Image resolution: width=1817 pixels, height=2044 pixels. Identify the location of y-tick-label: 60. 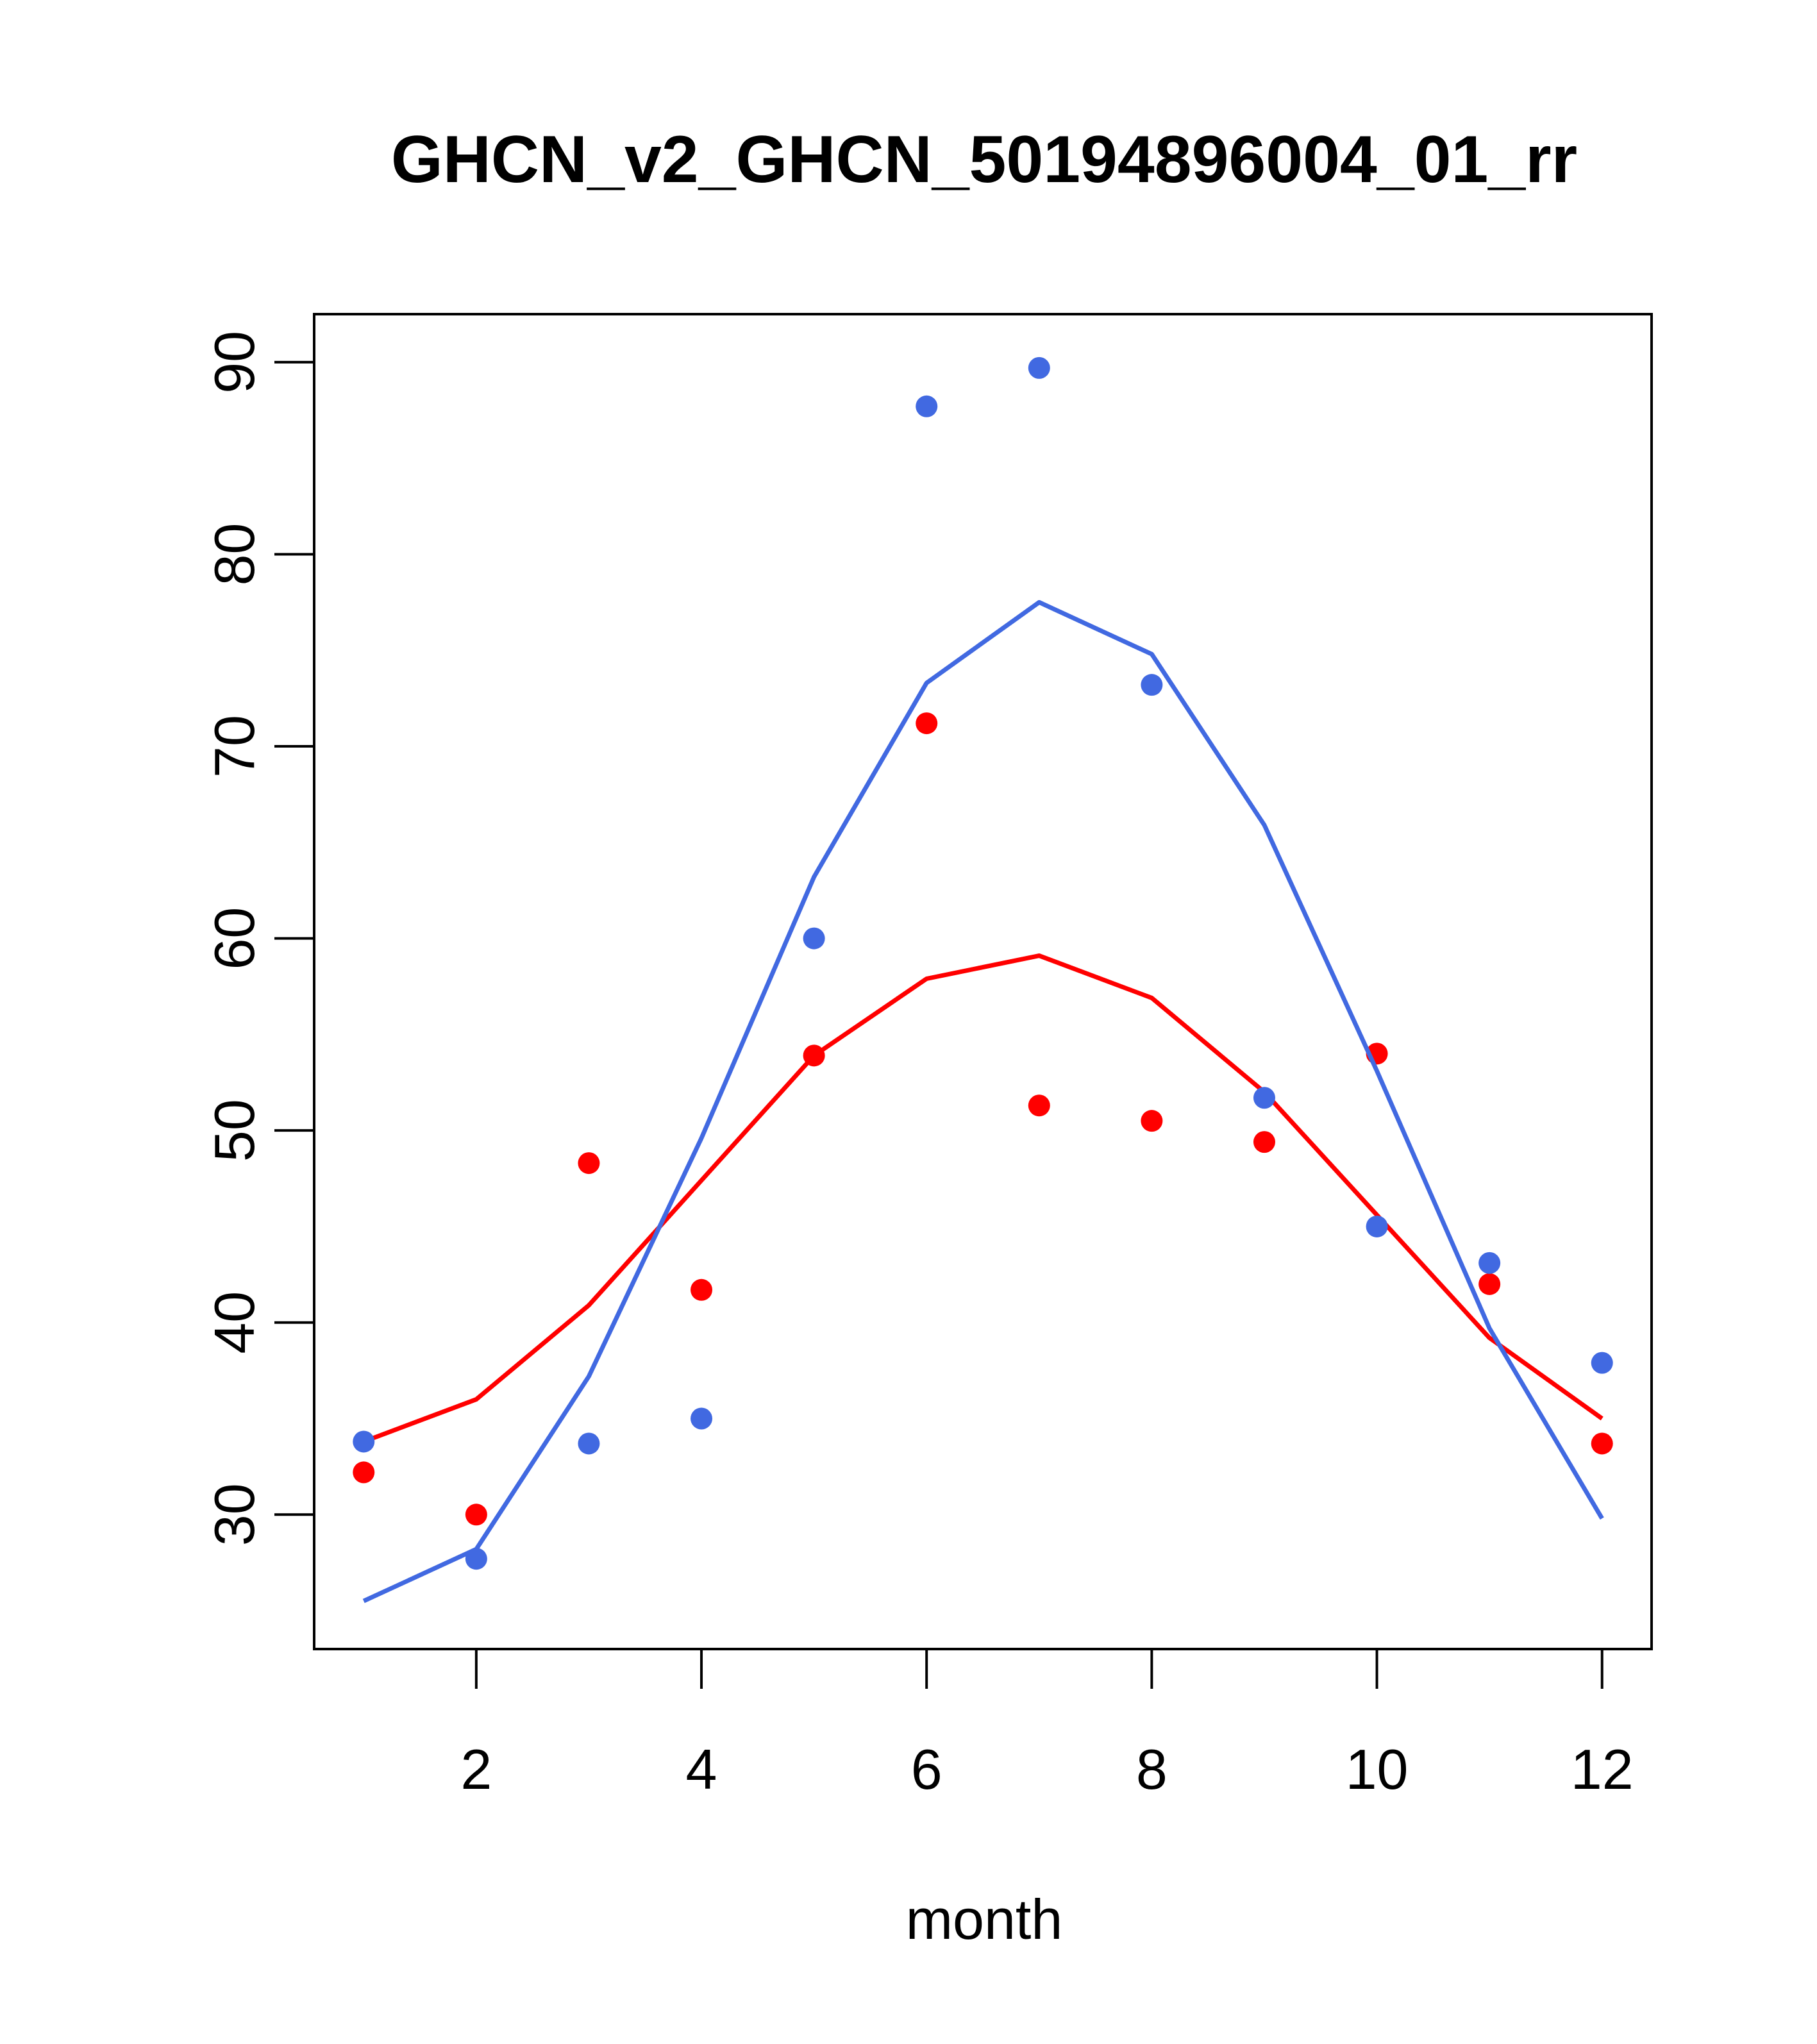
(235, 938).